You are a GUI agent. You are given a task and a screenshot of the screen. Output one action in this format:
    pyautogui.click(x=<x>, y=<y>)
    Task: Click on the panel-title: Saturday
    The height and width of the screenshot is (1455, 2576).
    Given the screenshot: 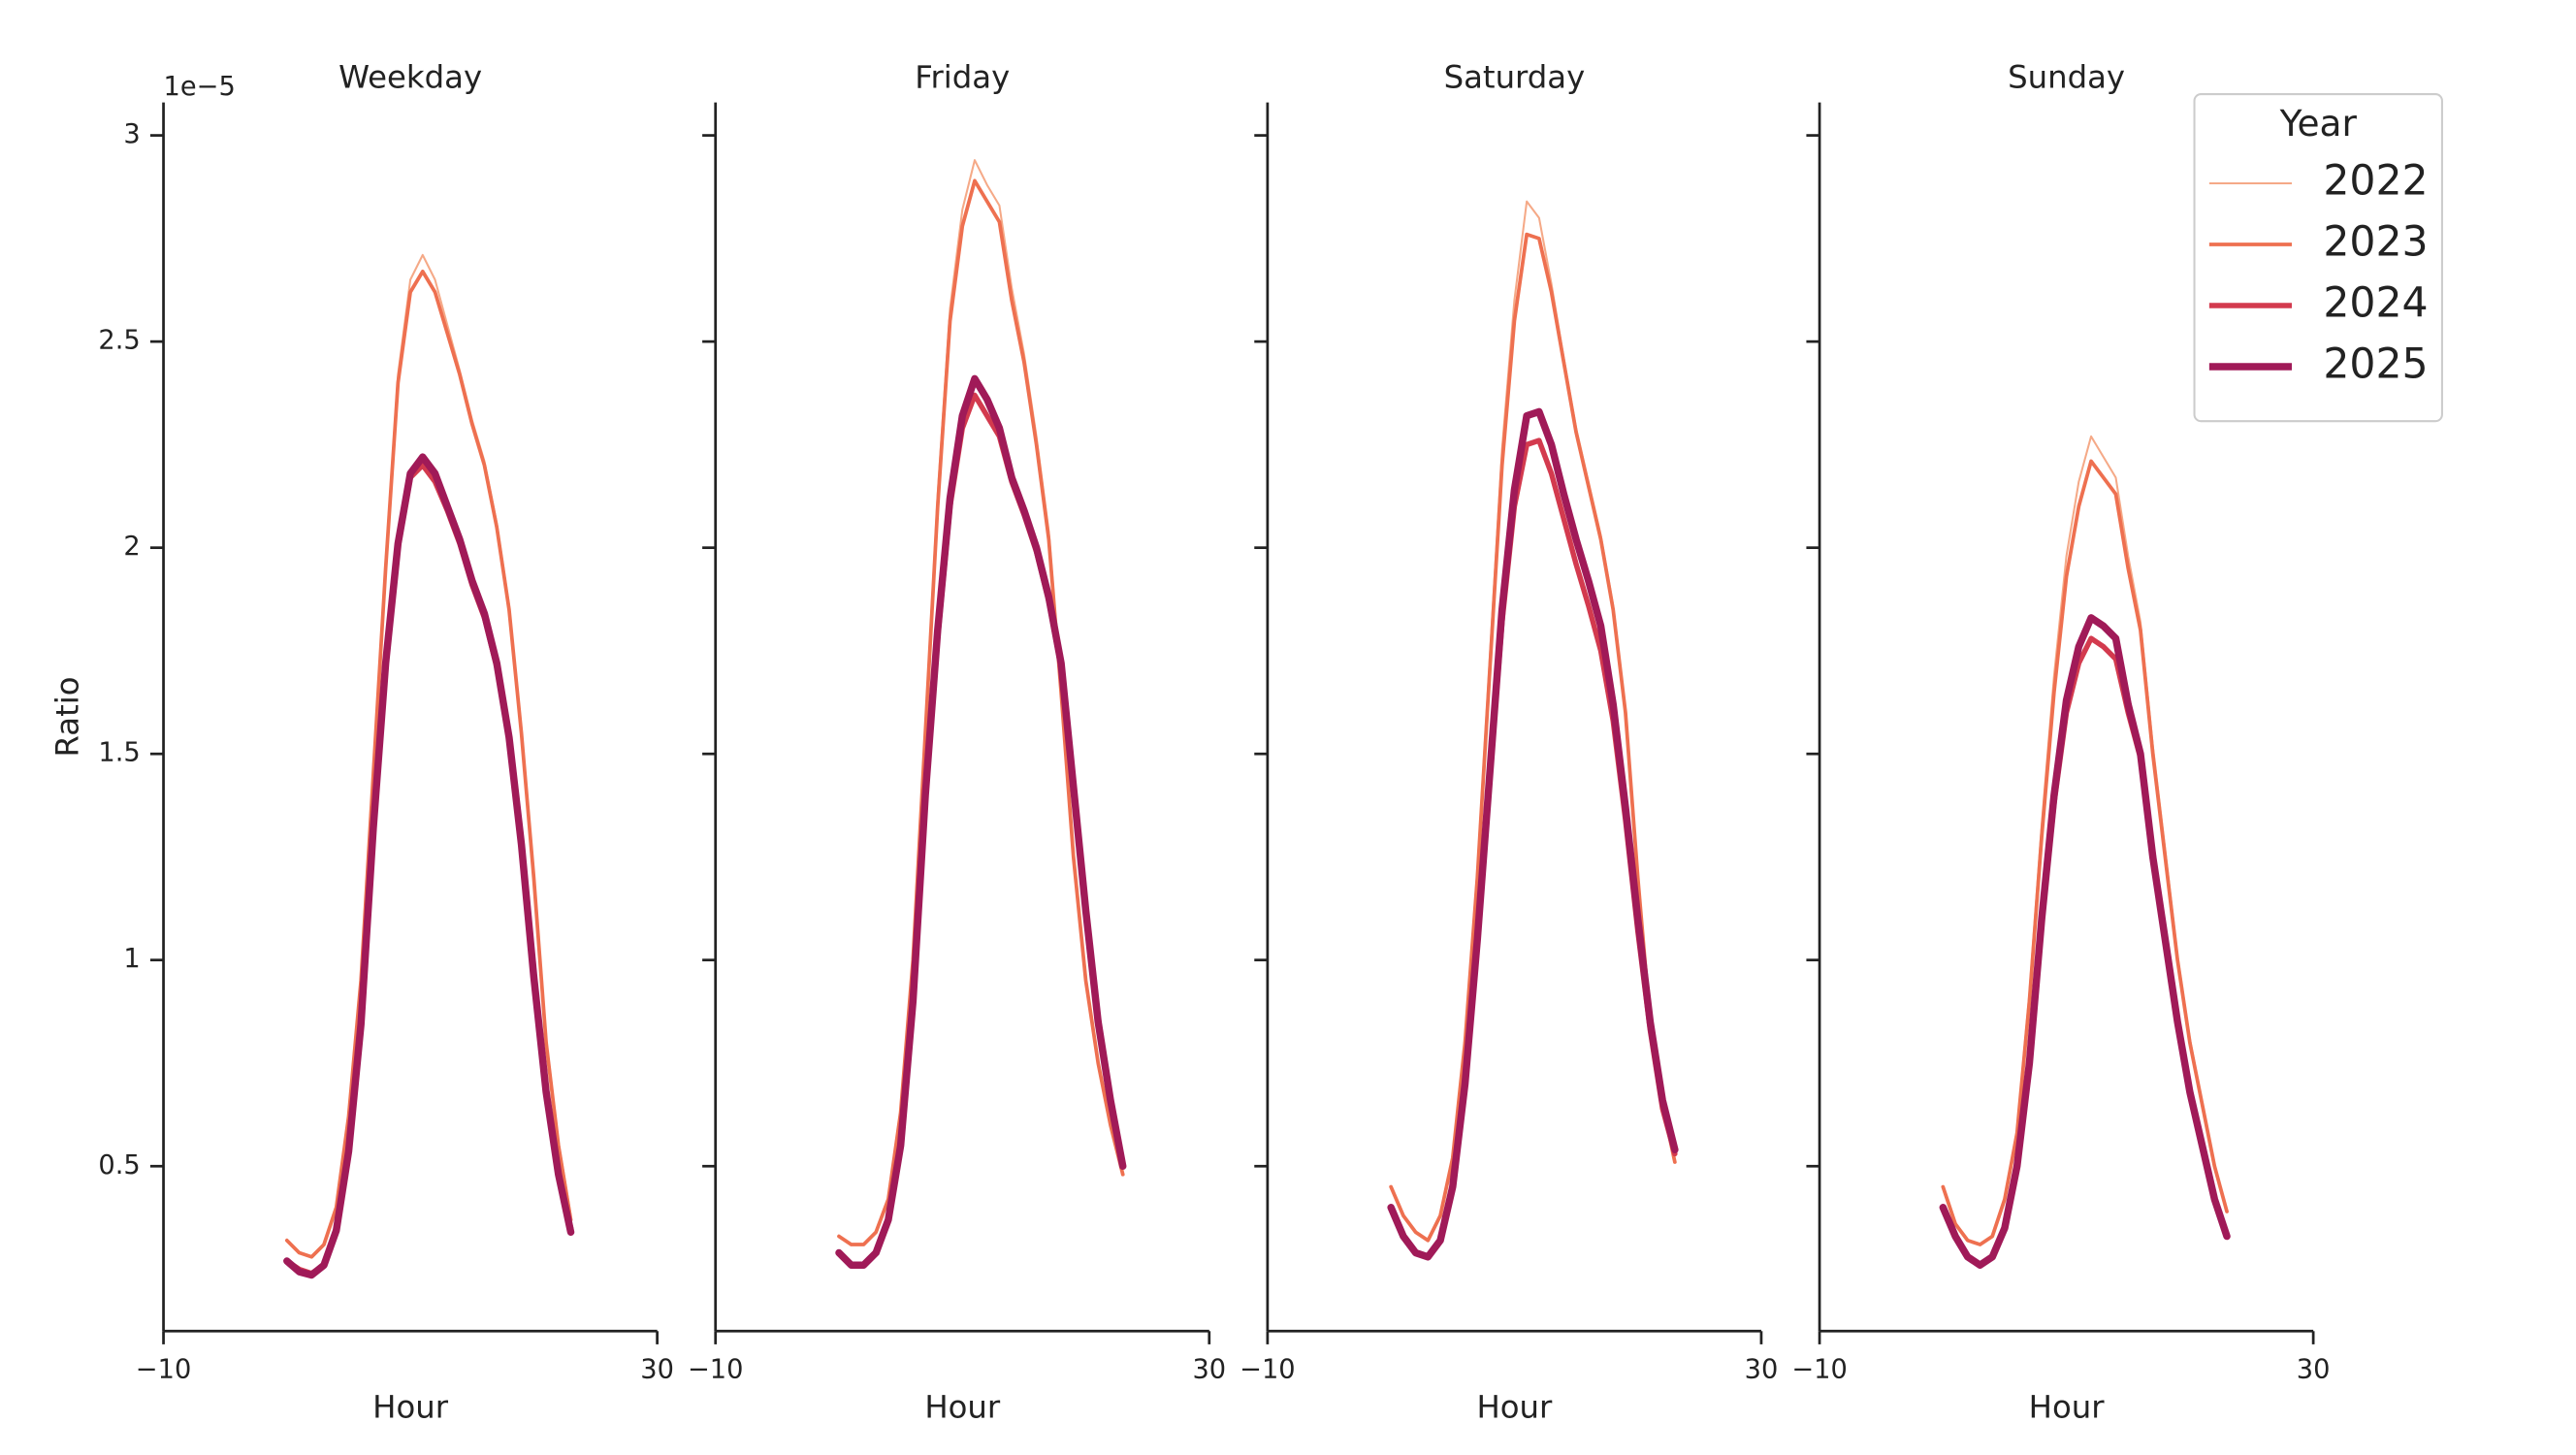 What is the action you would take?
    pyautogui.click(x=1515, y=77)
    